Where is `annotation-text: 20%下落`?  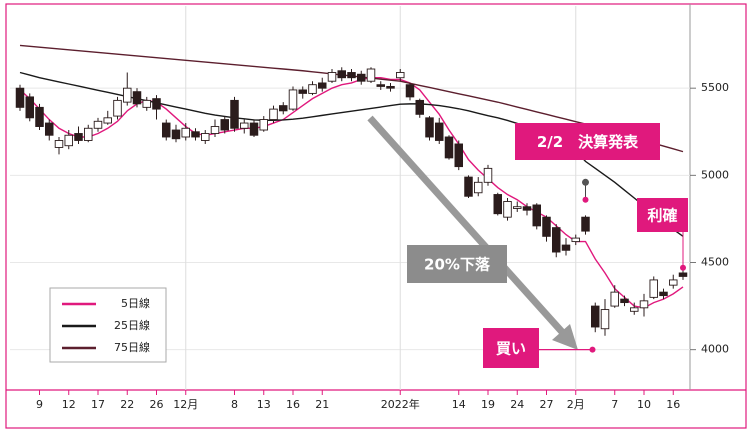
annotation-text: 20%下落 is located at coordinates (457, 265).